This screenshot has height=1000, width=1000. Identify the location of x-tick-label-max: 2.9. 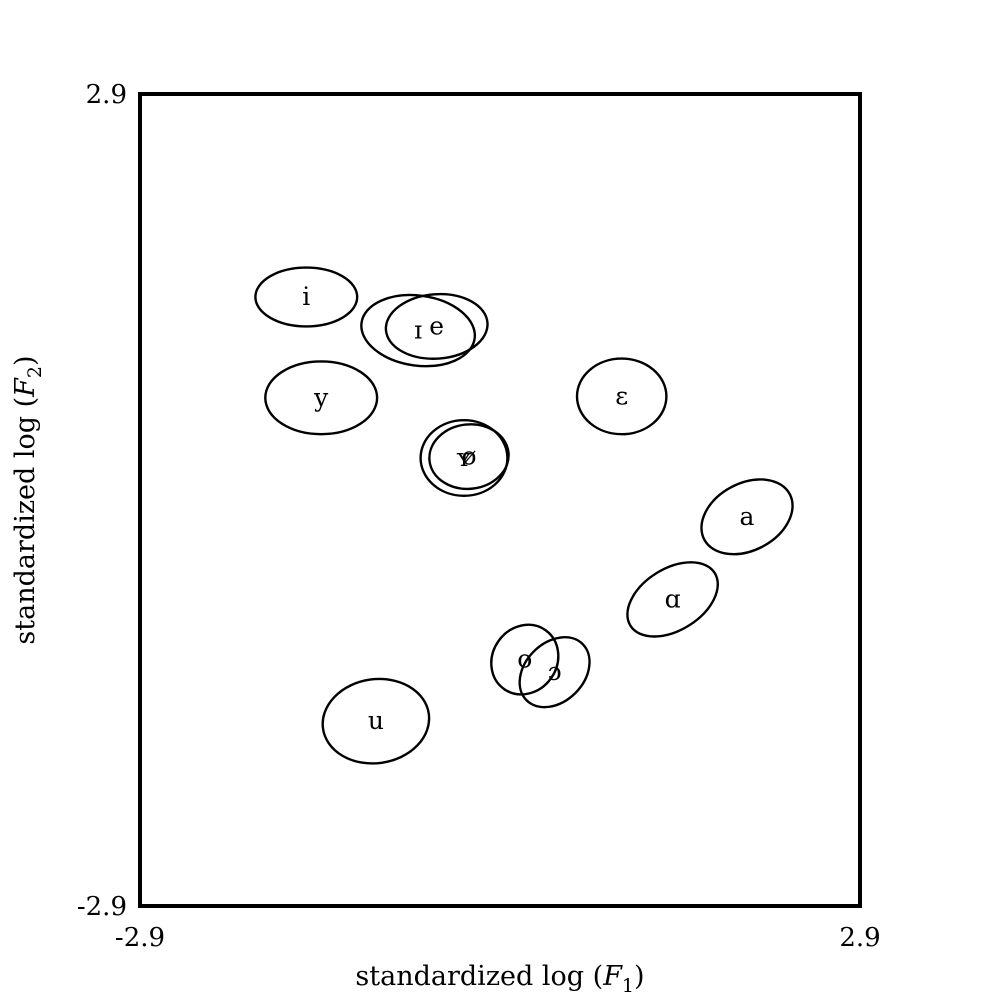
(859, 938).